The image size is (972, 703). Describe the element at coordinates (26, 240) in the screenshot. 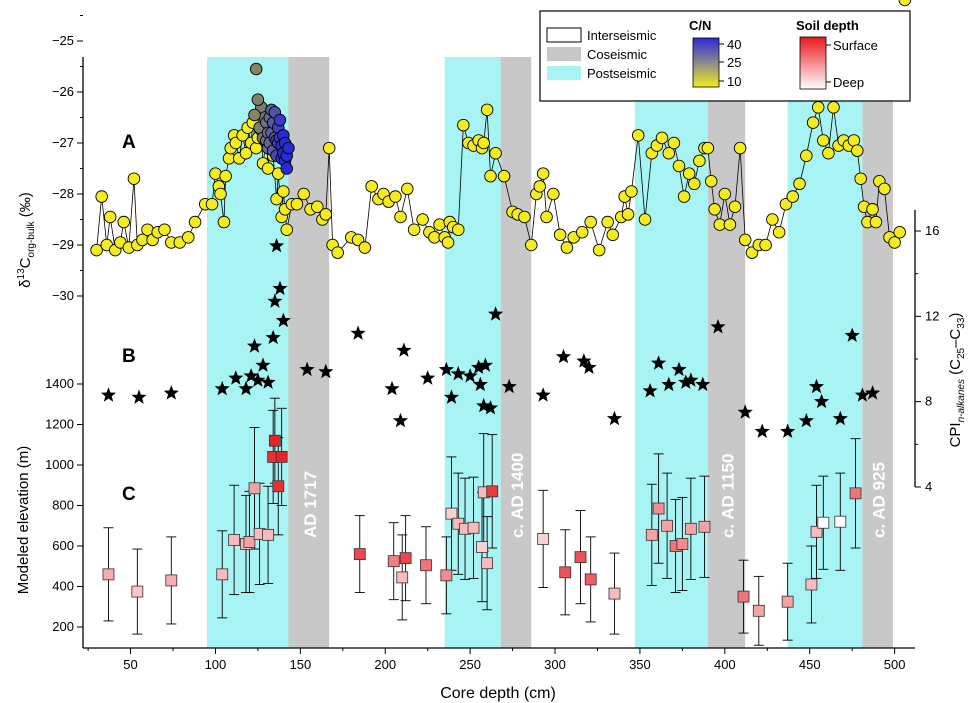

I see `y-title-a: δ13Corg-bulk (‰)` at that location.